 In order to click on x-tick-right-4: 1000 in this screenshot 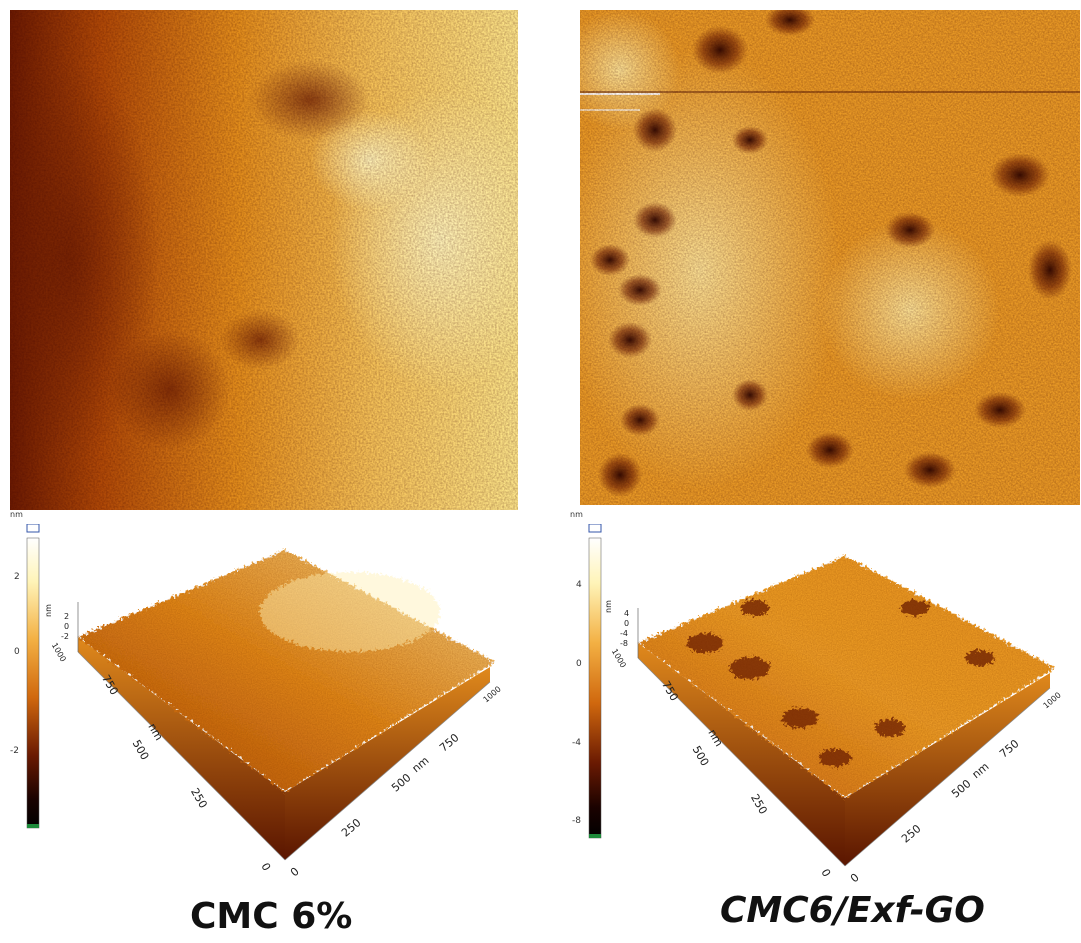, I will do `click(1051, 700)`.